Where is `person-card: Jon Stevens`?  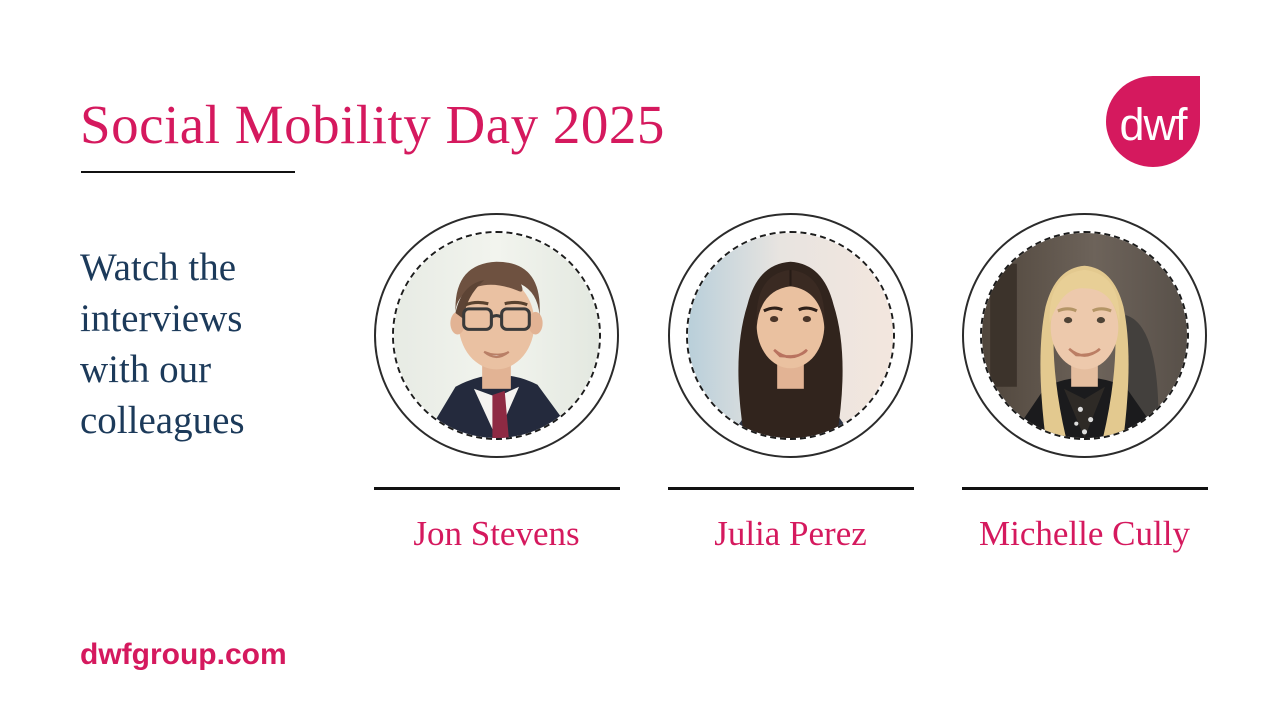 person-card: Jon Stevens is located at coordinates (496, 383).